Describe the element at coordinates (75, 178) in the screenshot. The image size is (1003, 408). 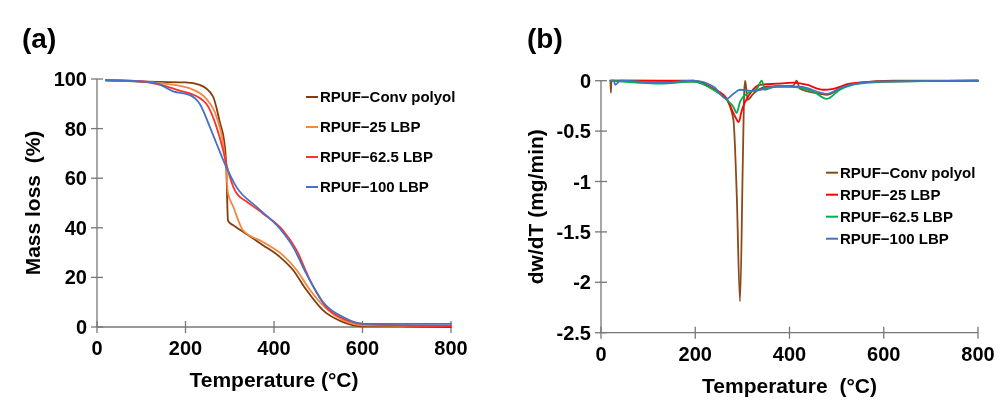
I see `y-tick-label: 60` at that location.